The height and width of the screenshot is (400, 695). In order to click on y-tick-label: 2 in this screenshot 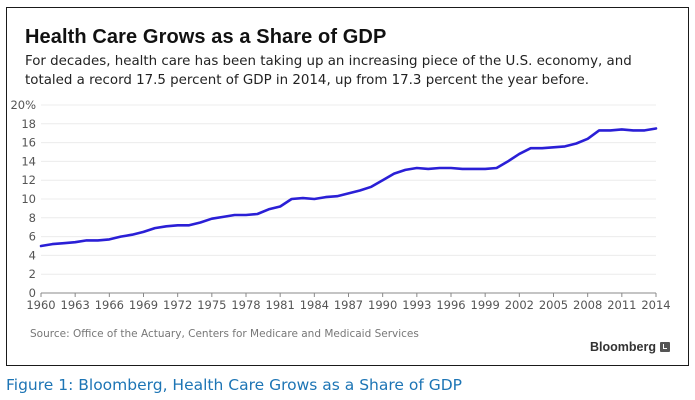, I will do `click(32, 274)`.